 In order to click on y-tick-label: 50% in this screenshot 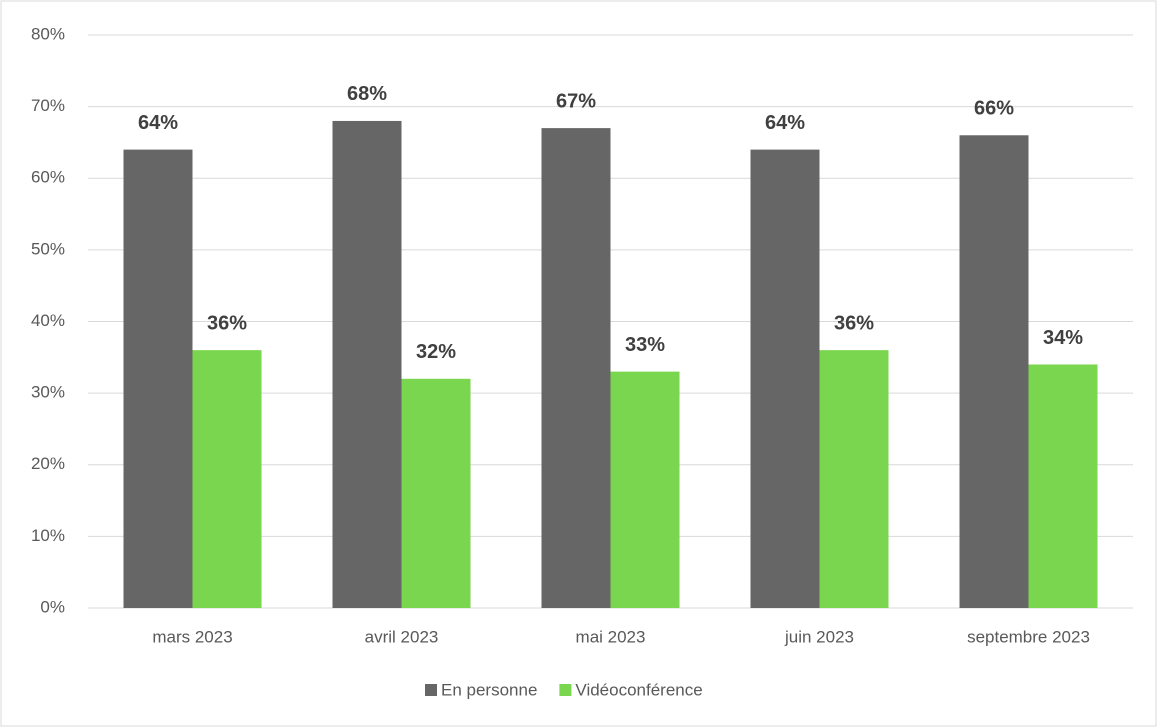, I will do `click(48, 248)`.